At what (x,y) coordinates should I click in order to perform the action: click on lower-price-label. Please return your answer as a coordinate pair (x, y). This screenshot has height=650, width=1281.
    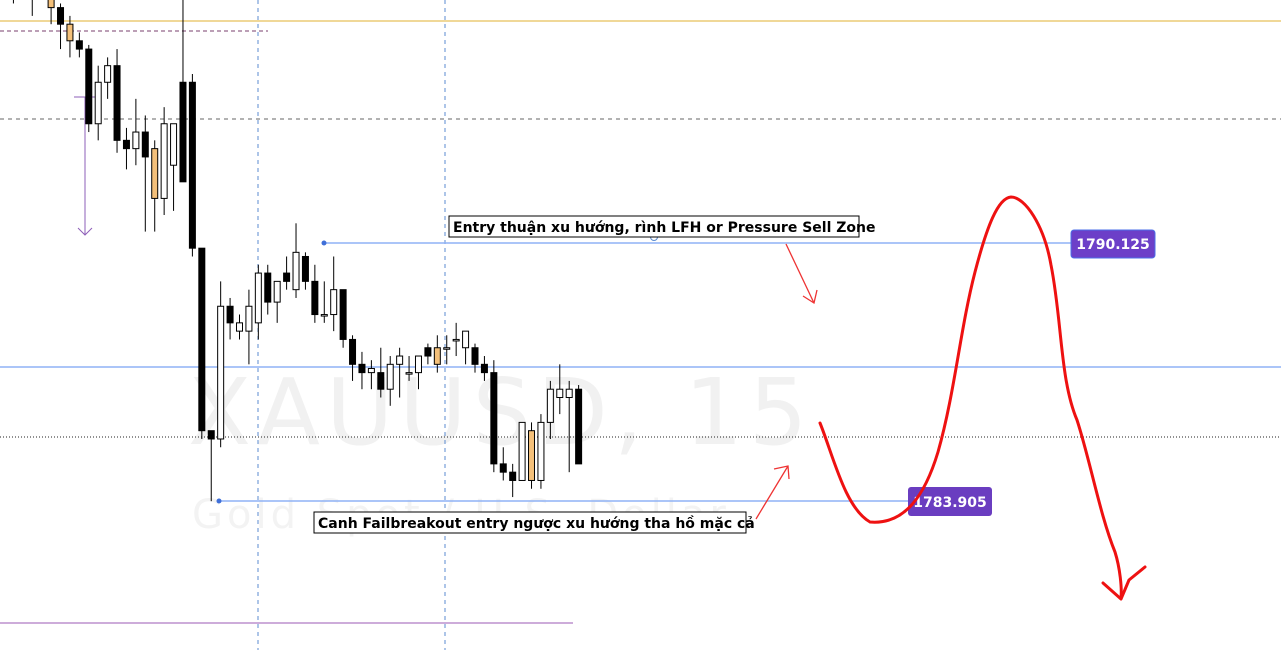
    Looking at the image, I should click on (950, 501).